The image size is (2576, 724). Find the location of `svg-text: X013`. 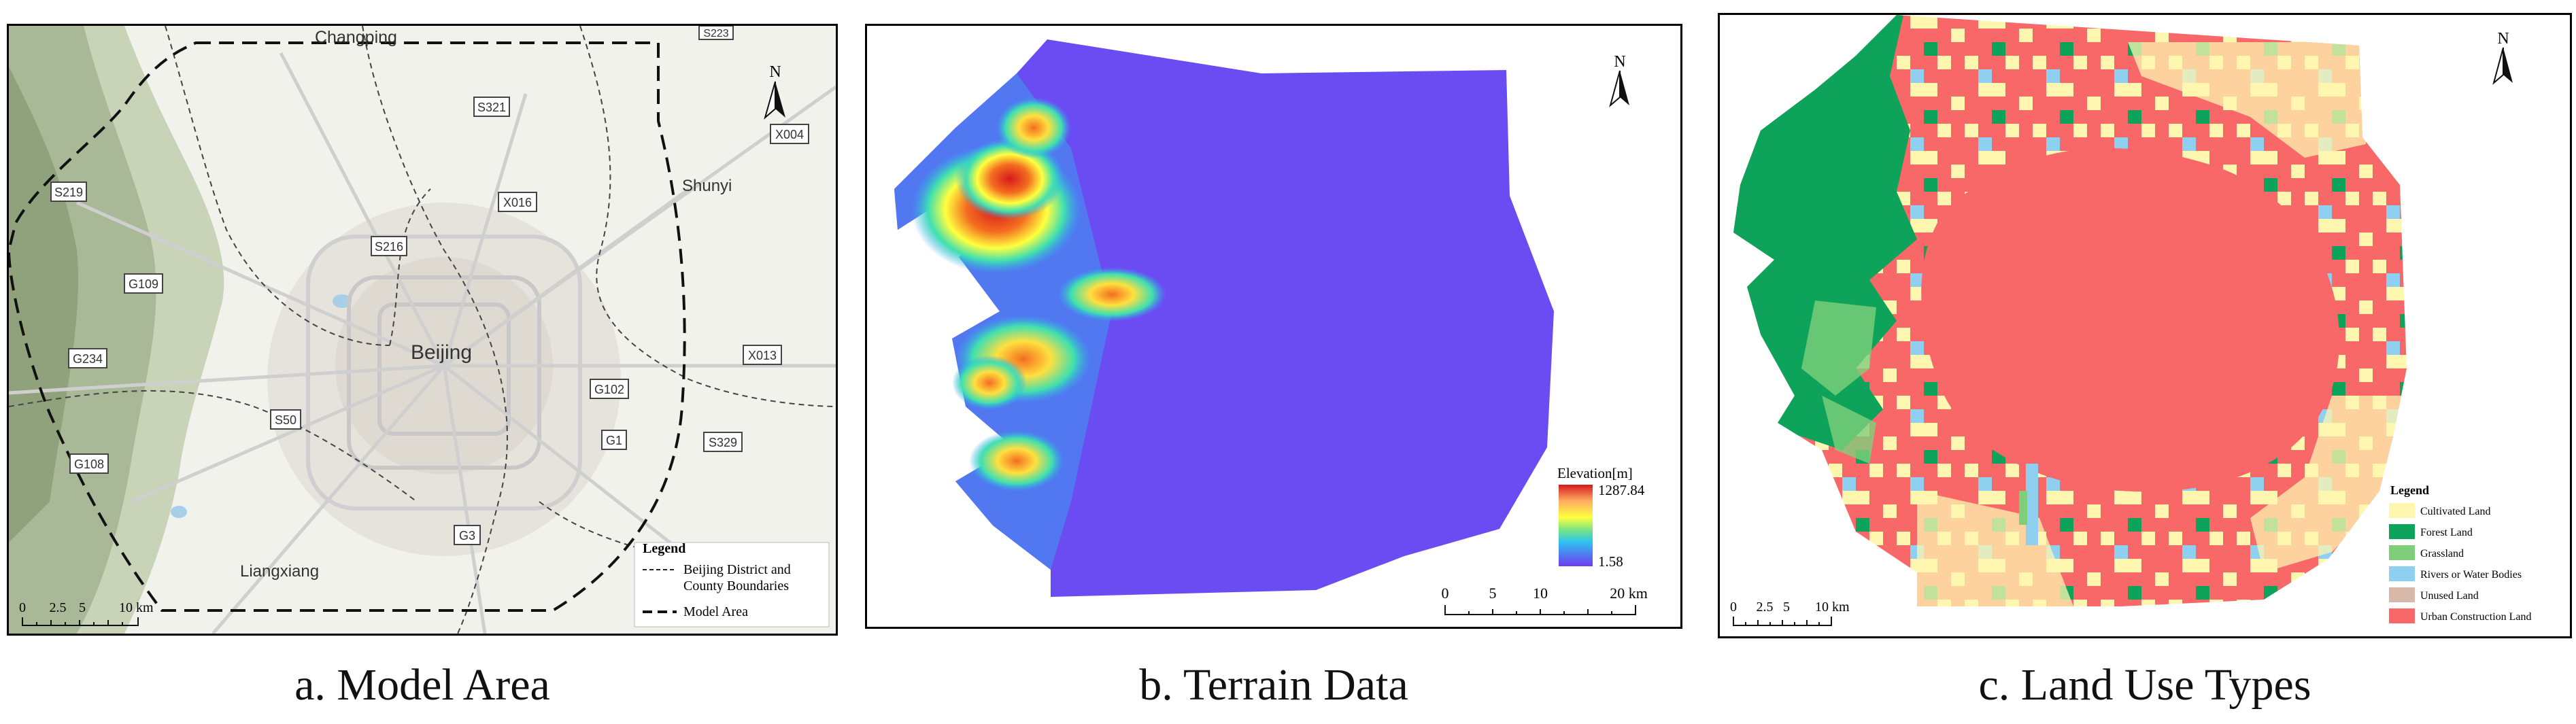

svg-text: X013 is located at coordinates (762, 355).